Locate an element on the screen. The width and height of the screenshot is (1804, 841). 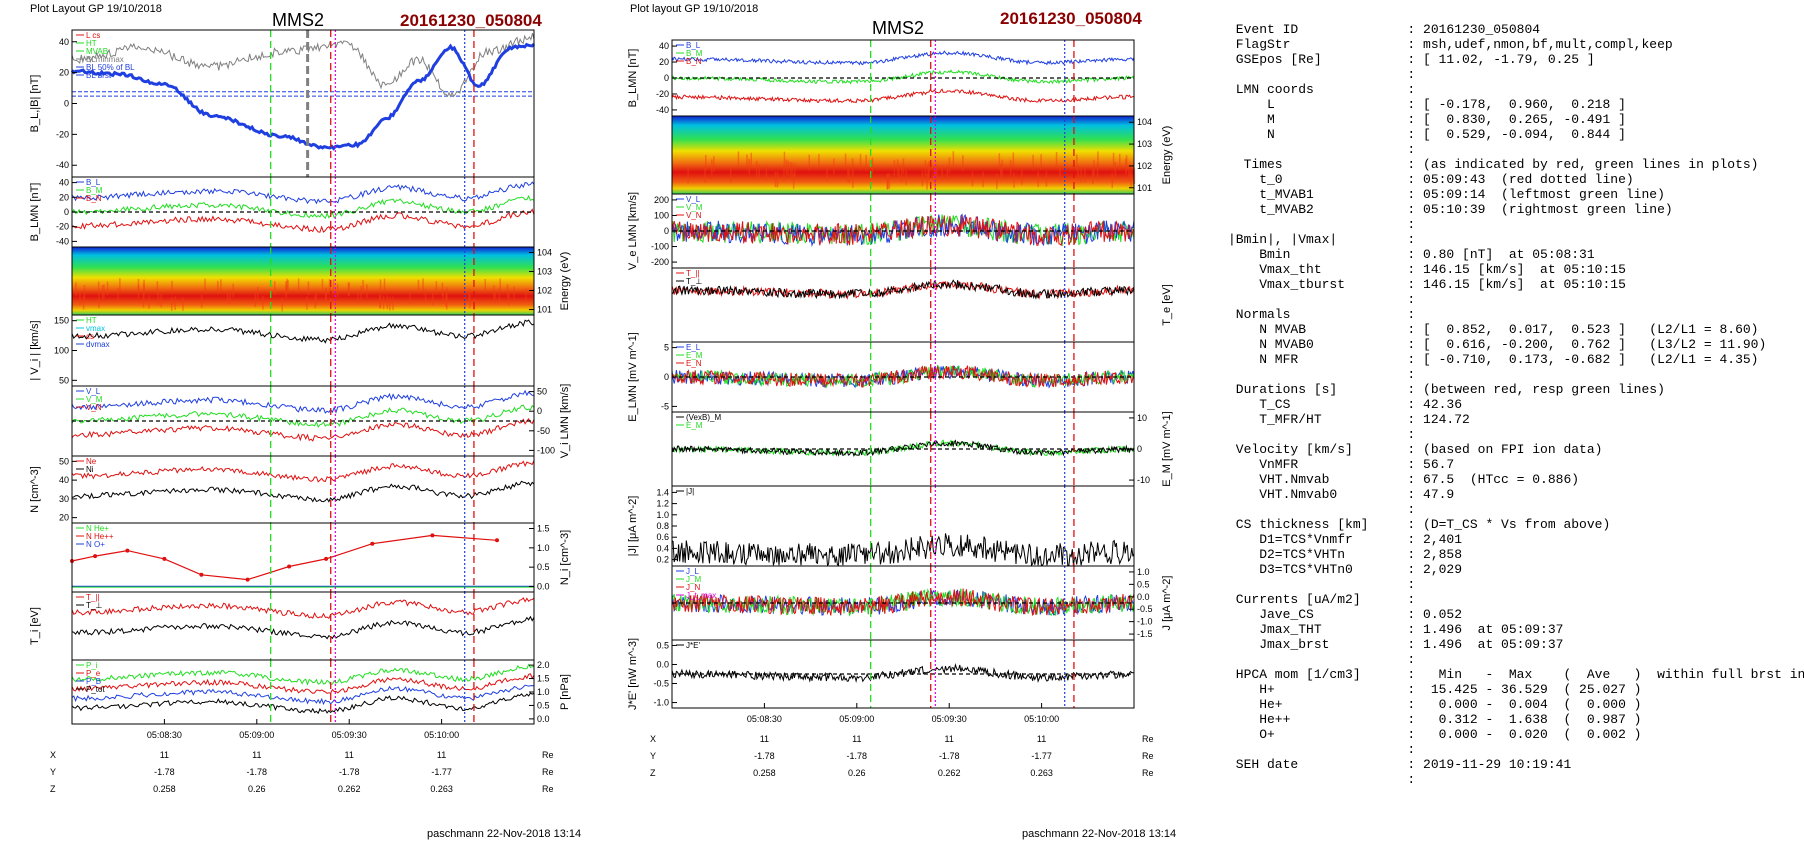
info-line: Vmax_tburst : 146.15 [km/s] at 05:10:15 is located at coordinates (1427, 284).